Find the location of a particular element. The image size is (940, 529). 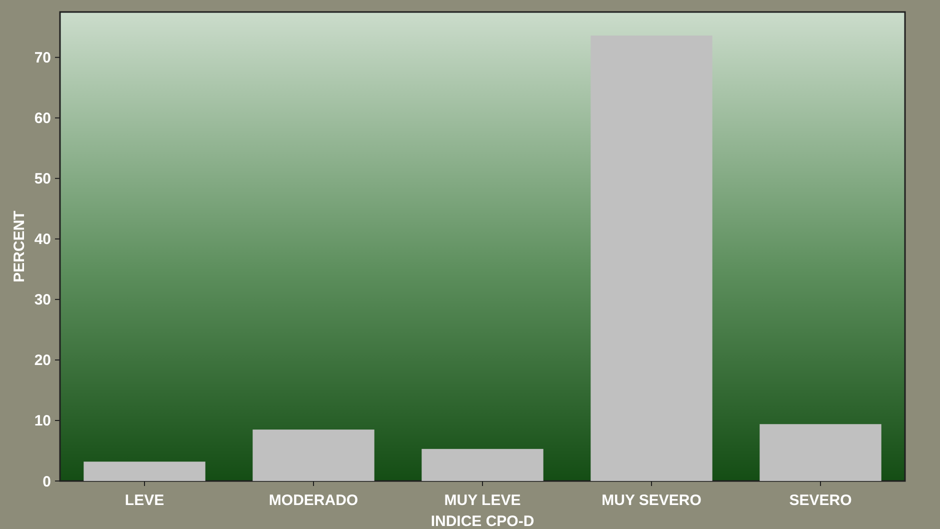

x-tick-label: LEVE is located at coordinates (144, 500).